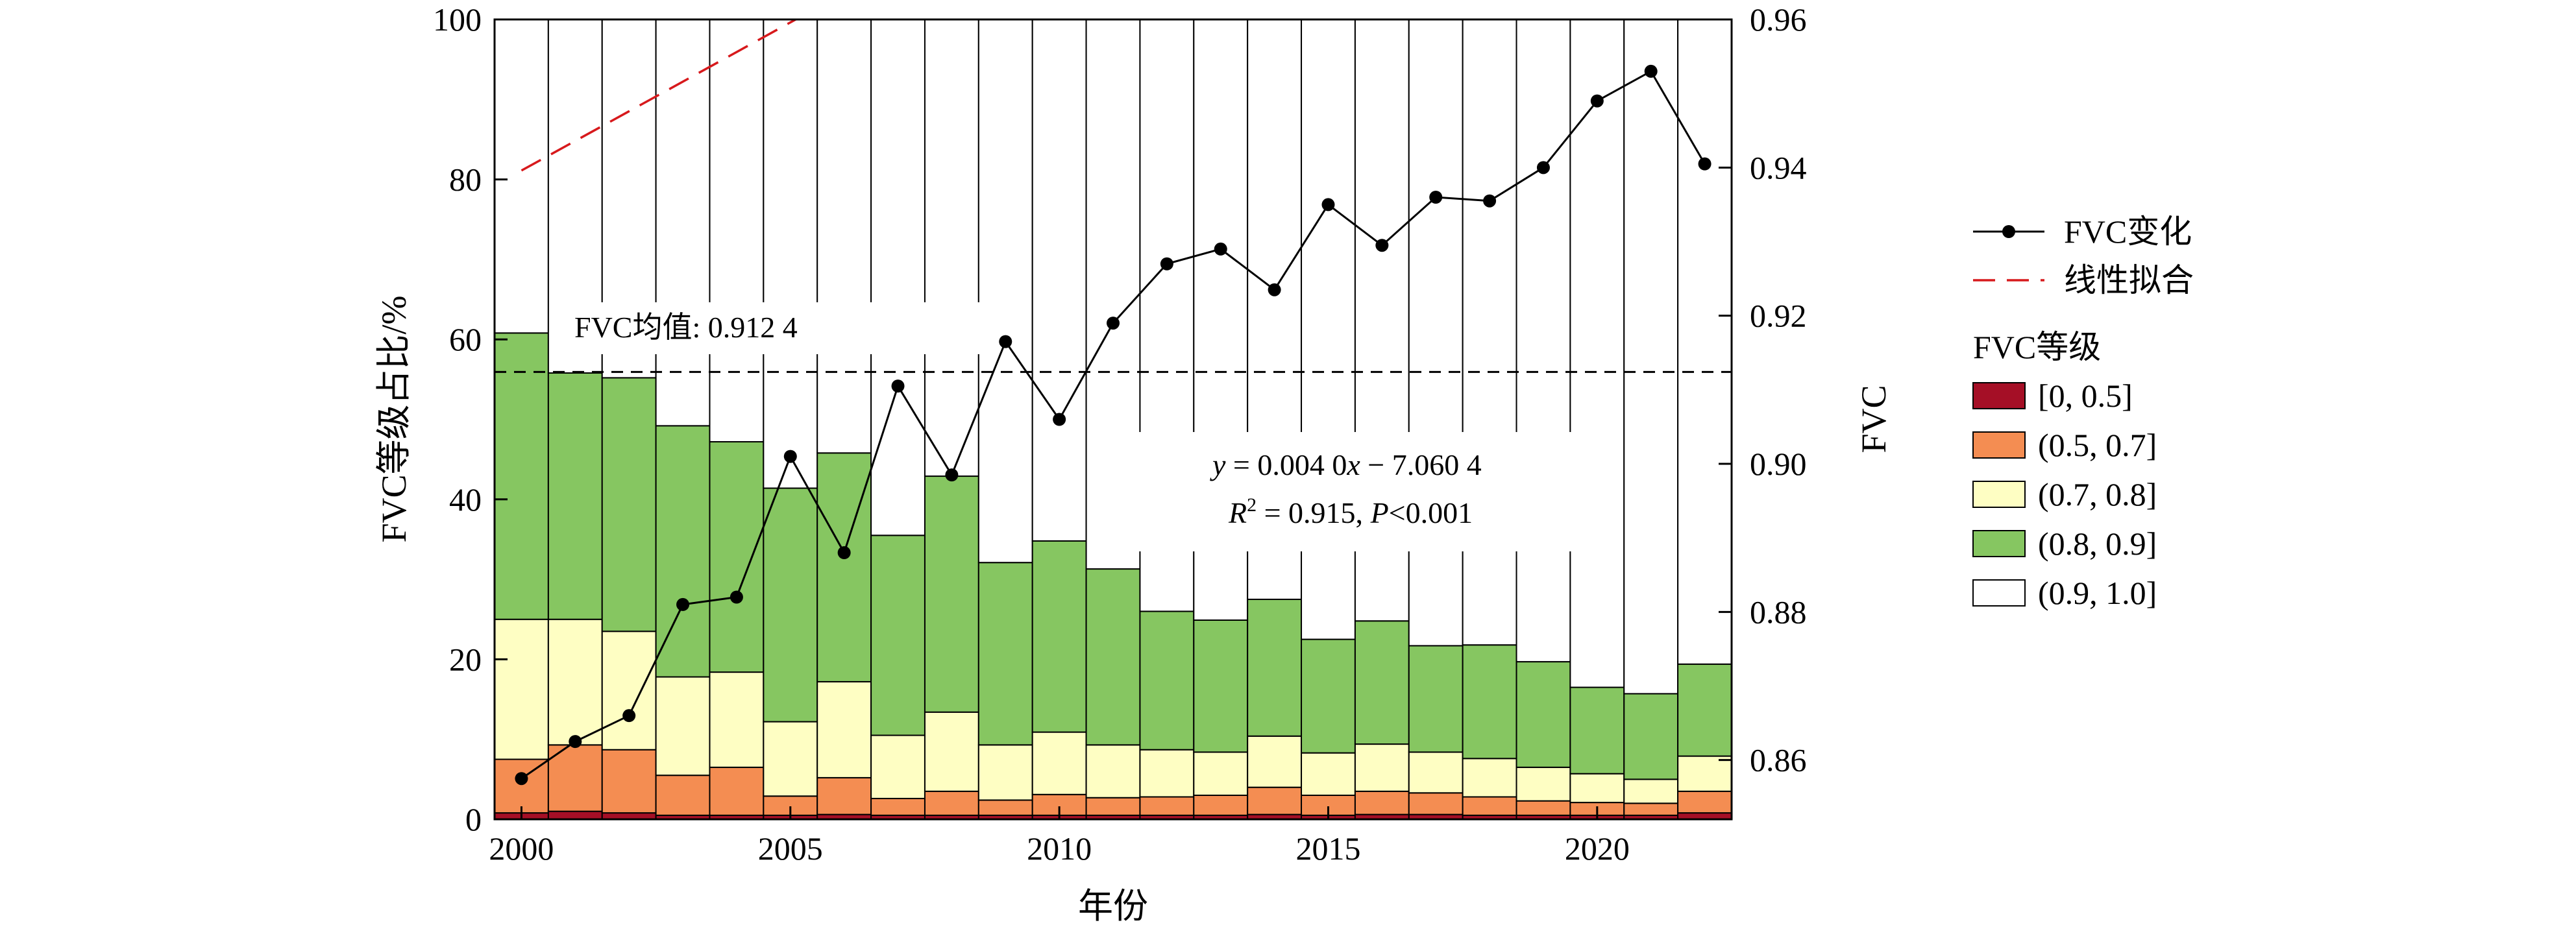  Describe the element at coordinates (465, 500) in the screenshot. I see `y-tick-label-40: 40` at that location.